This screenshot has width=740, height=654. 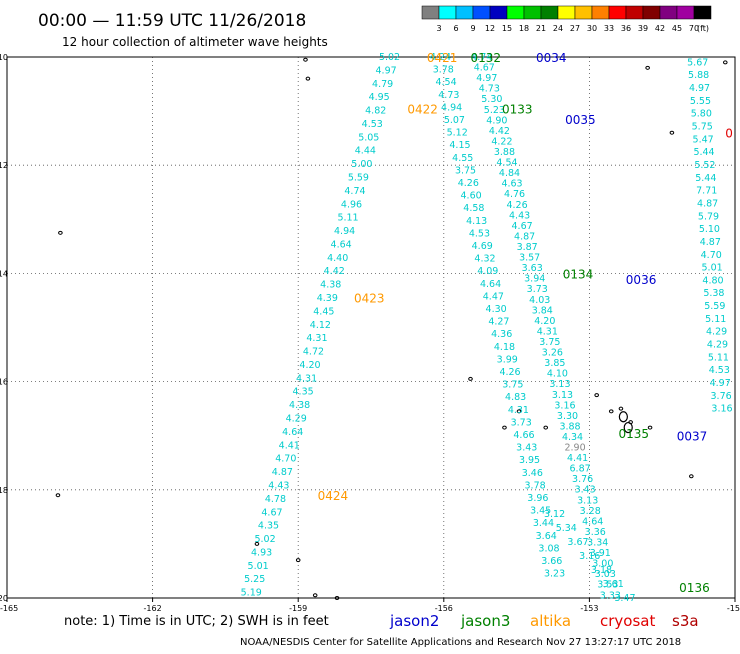 I want to click on swh-value: 3.94, so click(x=534, y=279).